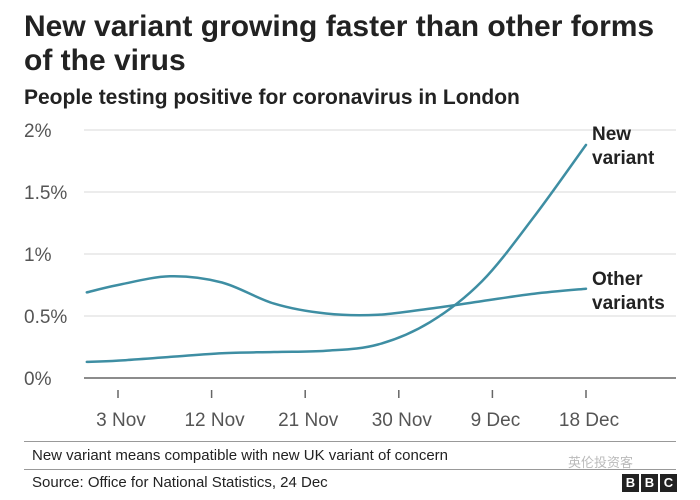  Describe the element at coordinates (38, 255) in the screenshot. I see `y-tick-label: 1%` at that location.